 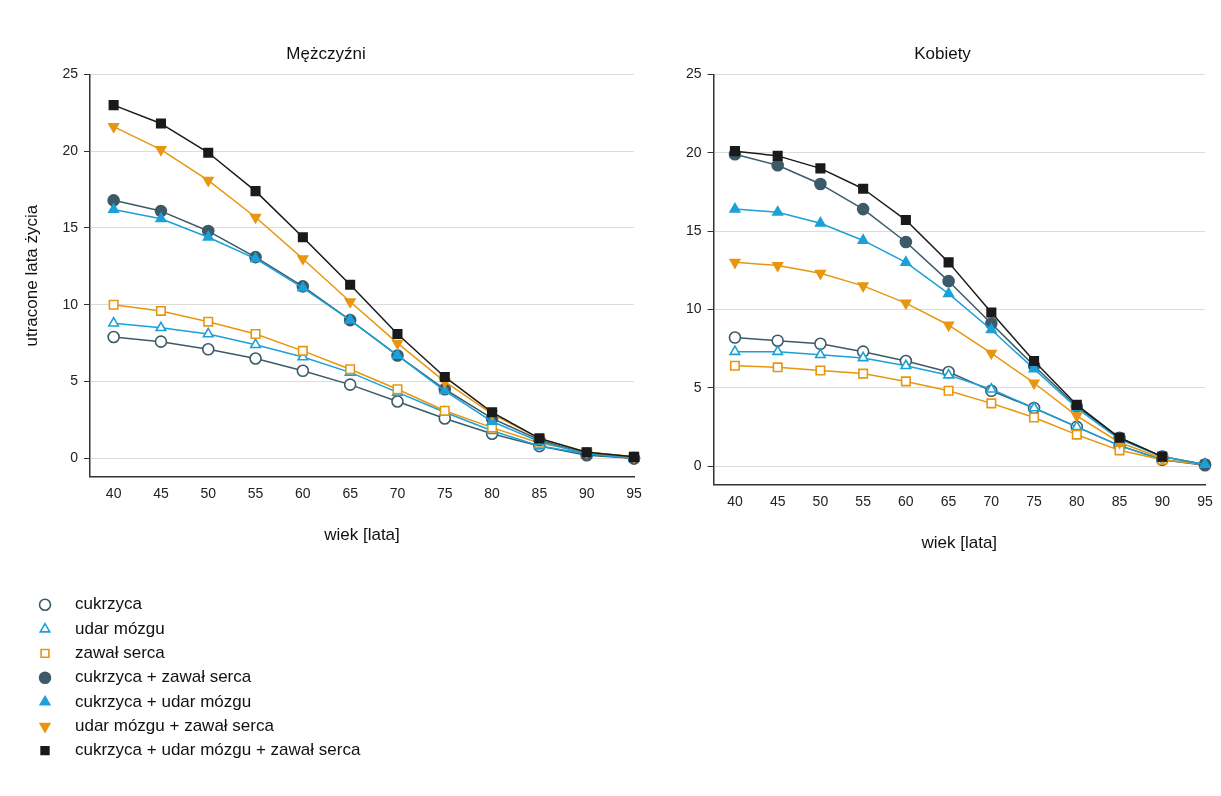 What do you see at coordinates (175, 725) in the screenshot?
I see `legend-label: udar mózgu + zawał serca` at bounding box center [175, 725].